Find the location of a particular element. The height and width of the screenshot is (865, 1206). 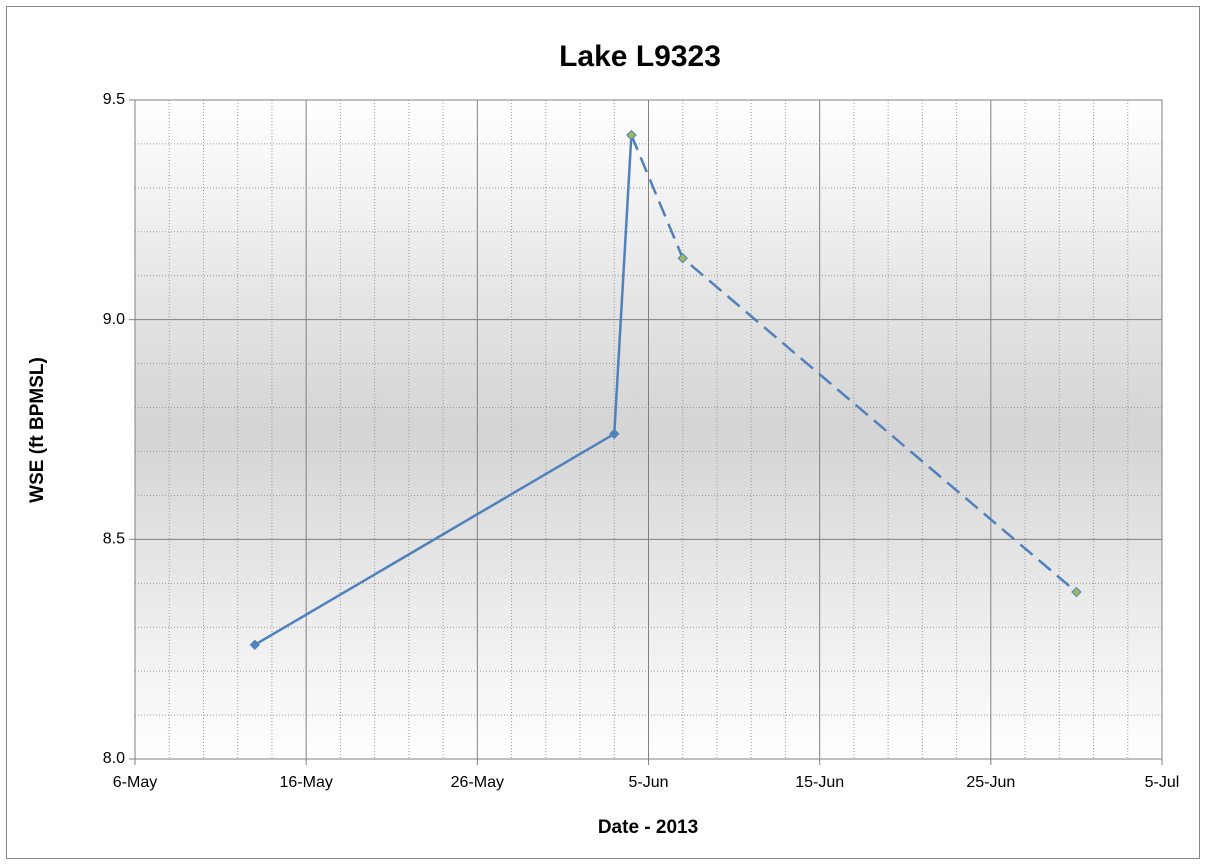

y-tick-label: 9.0 is located at coordinates (114, 319).